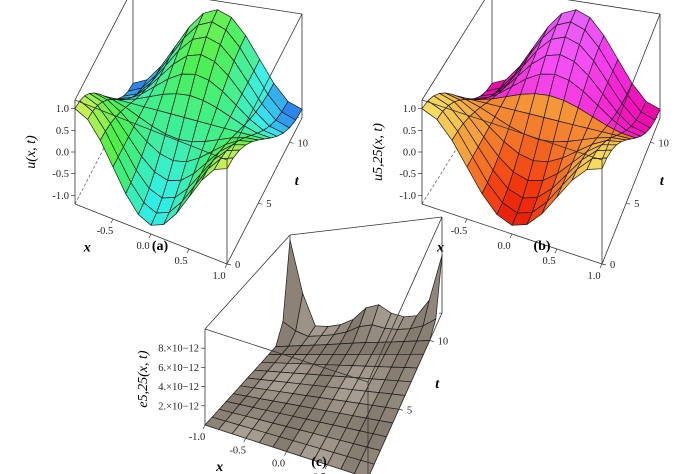 The image size is (685, 474). What do you see at coordinates (178, 387) in the screenshot?
I see `z-tick-label: 4.×10−12` at bounding box center [178, 387].